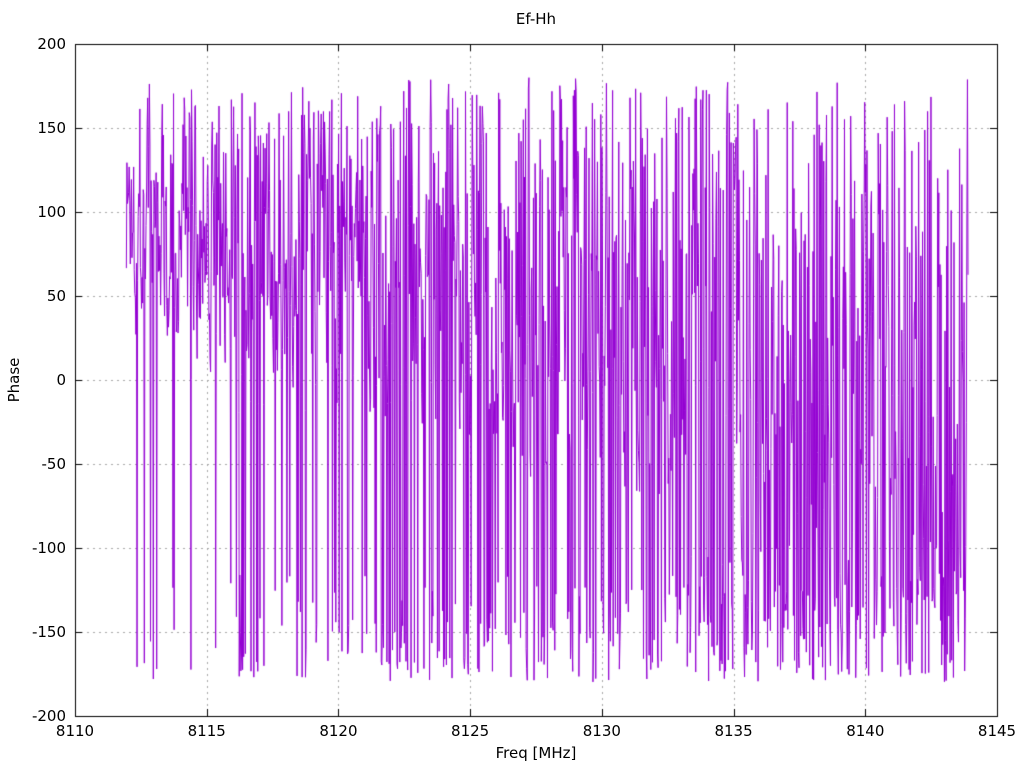  What do you see at coordinates (601, 731) in the screenshot?
I see `x-tick-label: 8130` at bounding box center [601, 731].